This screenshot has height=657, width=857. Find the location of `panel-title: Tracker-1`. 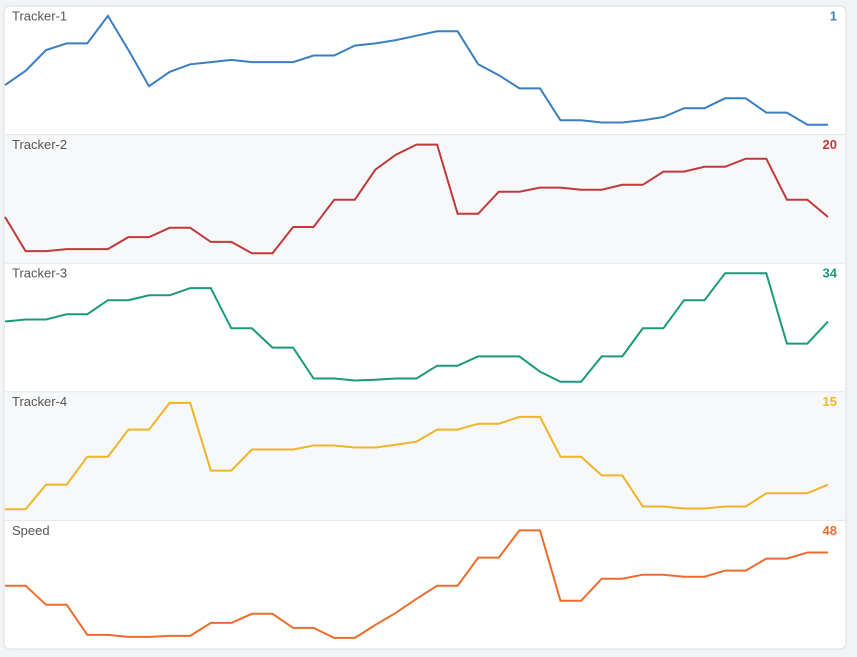

panel-title: Tracker-1 is located at coordinates (39, 15).